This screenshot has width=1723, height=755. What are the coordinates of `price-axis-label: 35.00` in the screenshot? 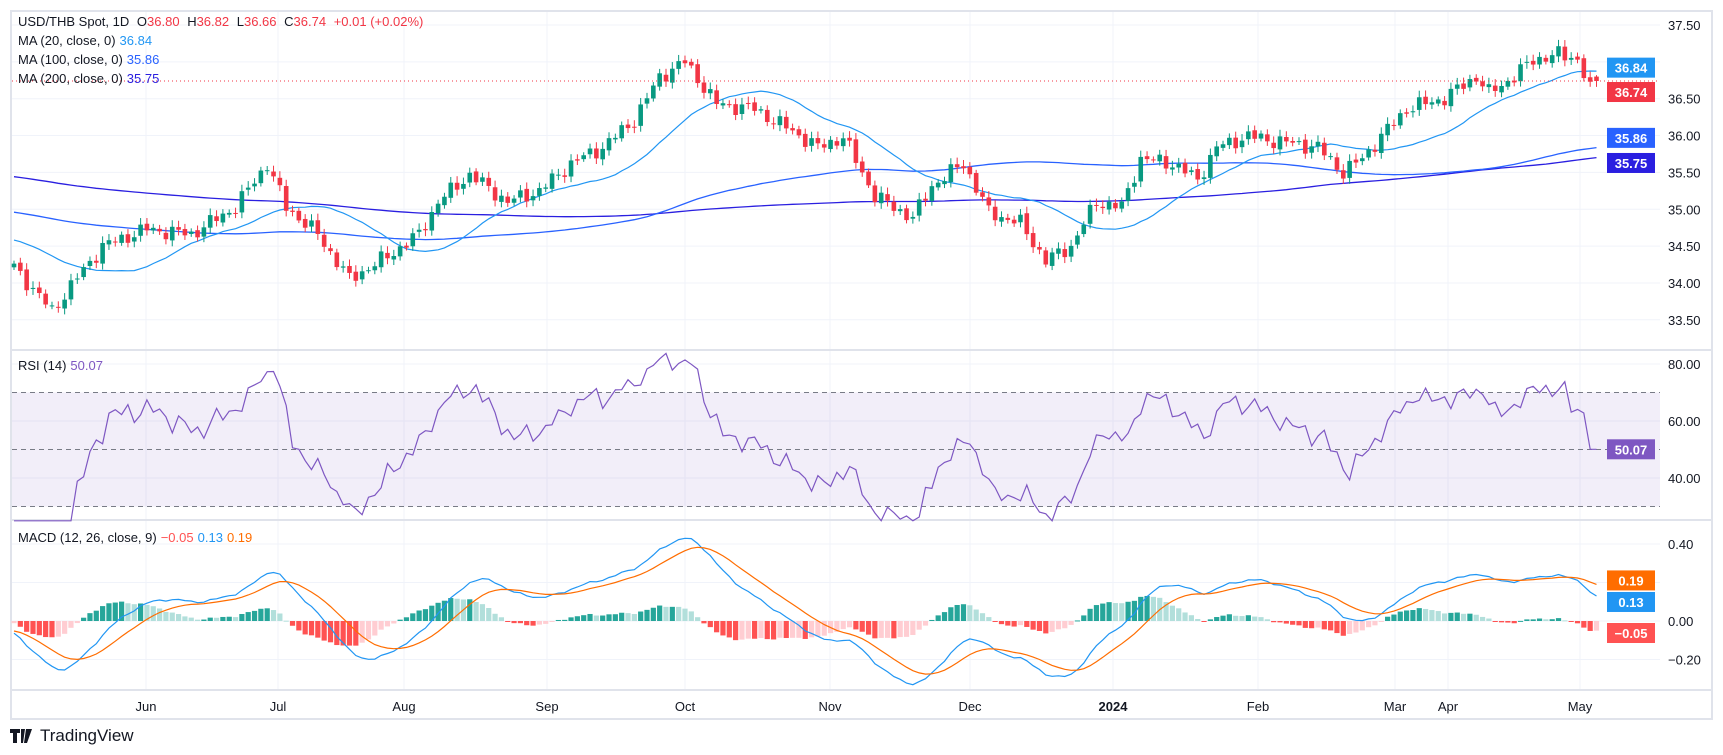 It's located at (1684, 209).